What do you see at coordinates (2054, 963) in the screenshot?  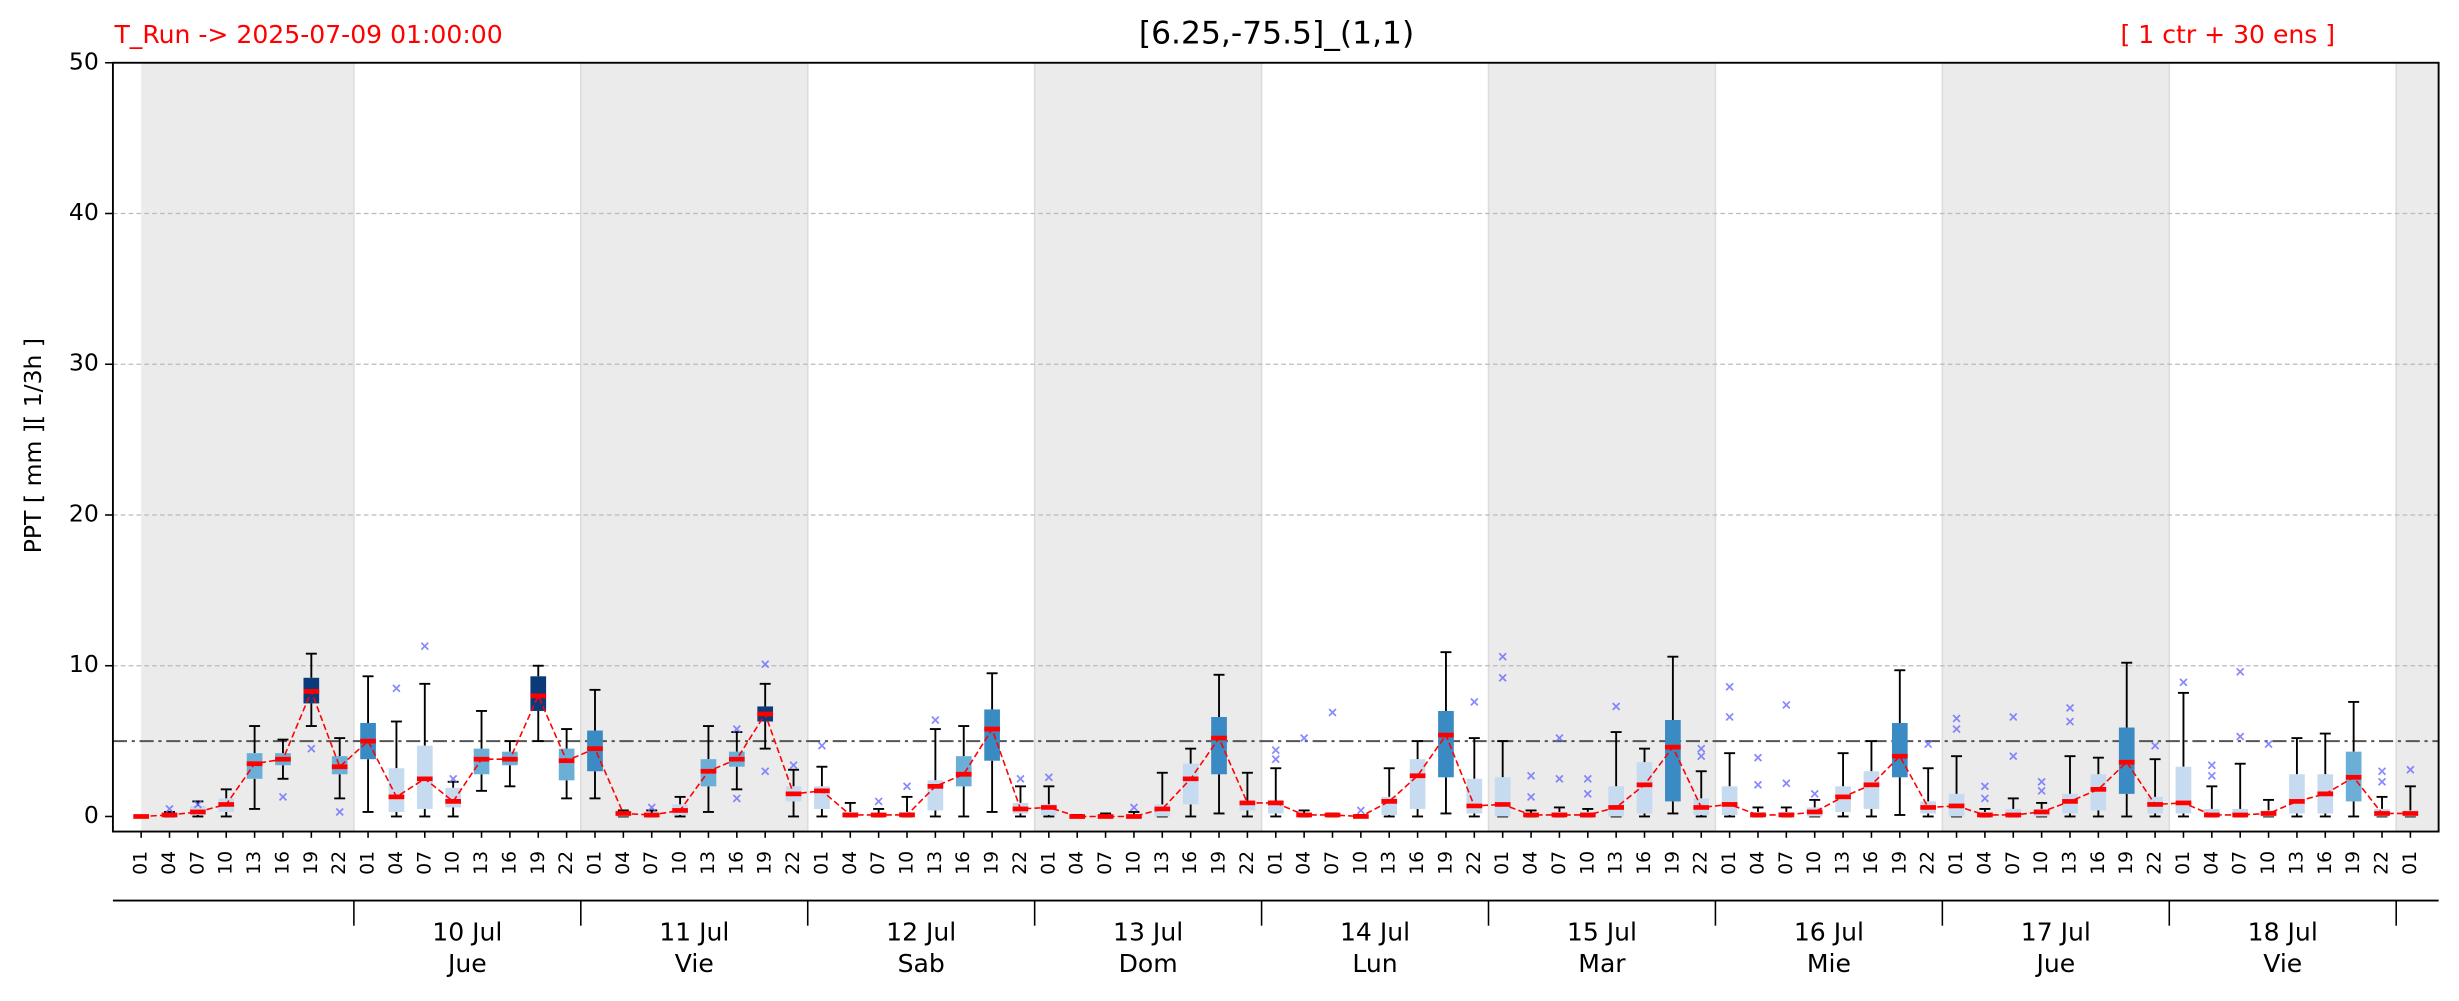 I see `weekday-label: Jue` at bounding box center [2054, 963].